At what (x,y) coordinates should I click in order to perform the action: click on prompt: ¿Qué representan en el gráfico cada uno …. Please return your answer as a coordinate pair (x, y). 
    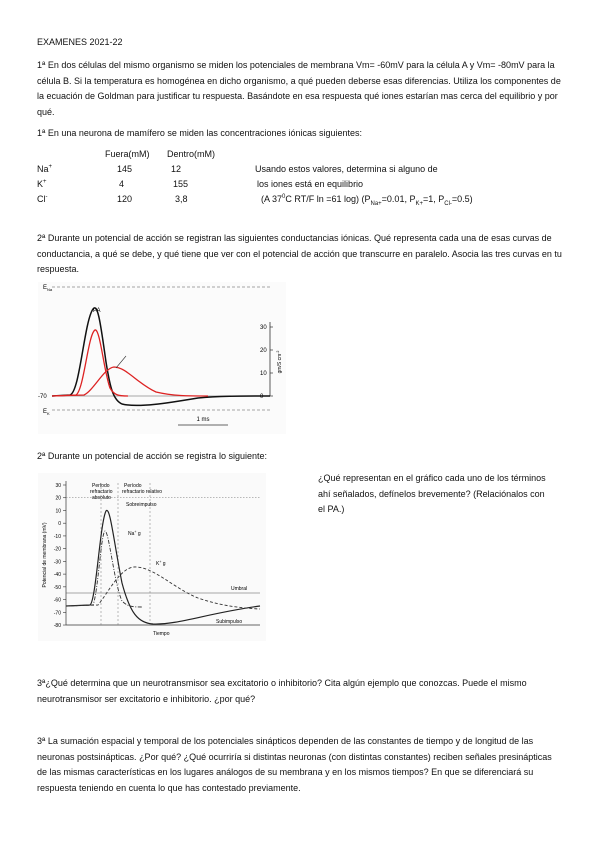
    Looking at the image, I should click on (432, 493).